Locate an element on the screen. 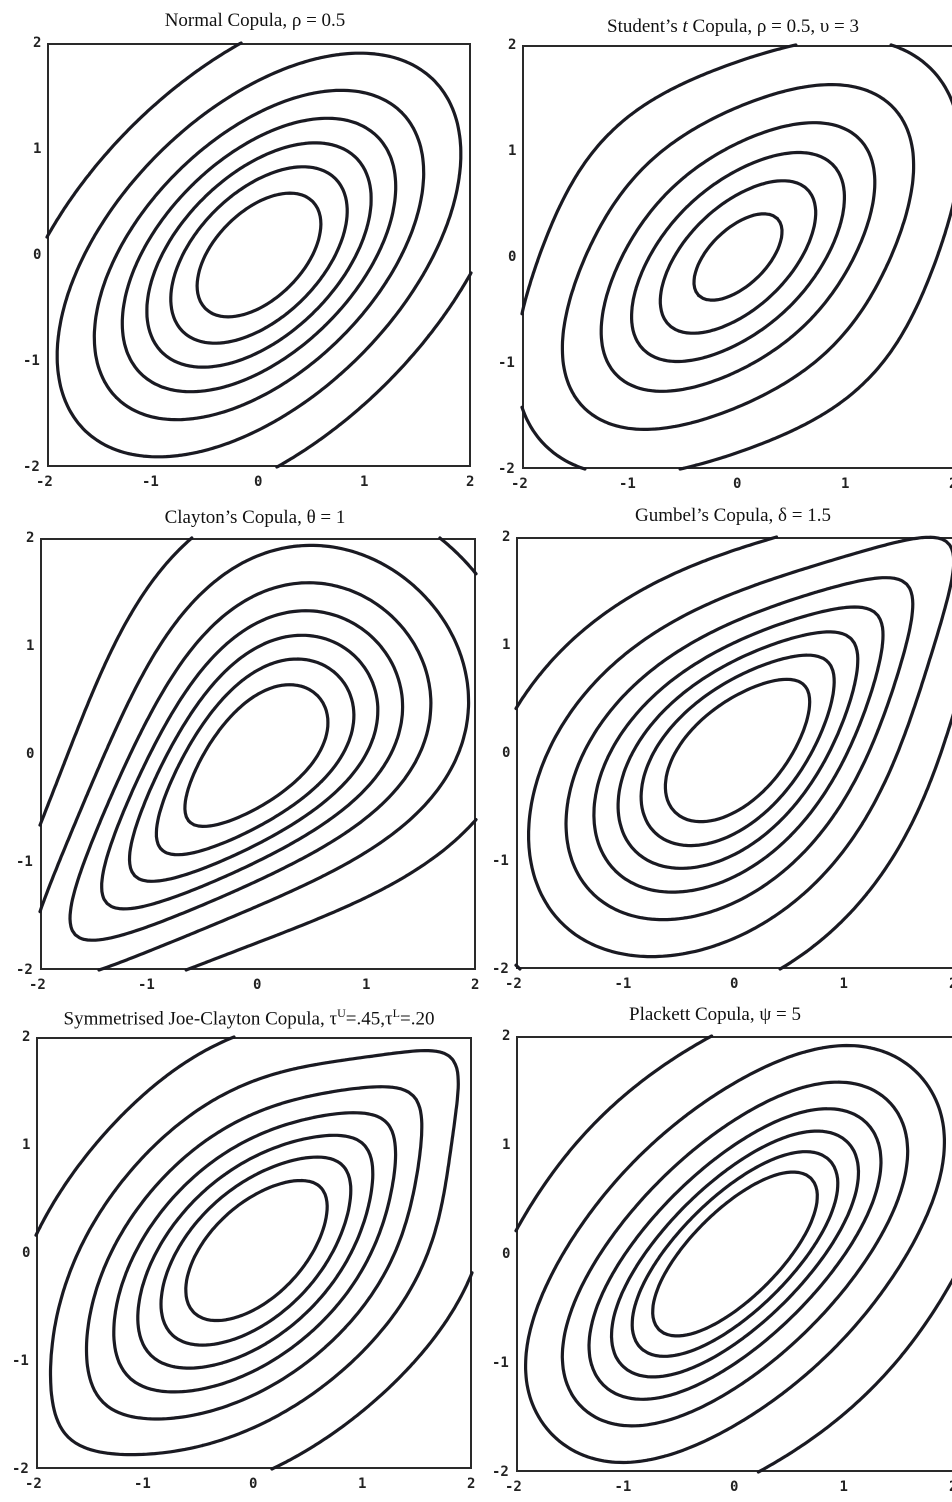 The height and width of the screenshot is (1502, 952). contour-panel-sjc is located at coordinates (254, 1253).